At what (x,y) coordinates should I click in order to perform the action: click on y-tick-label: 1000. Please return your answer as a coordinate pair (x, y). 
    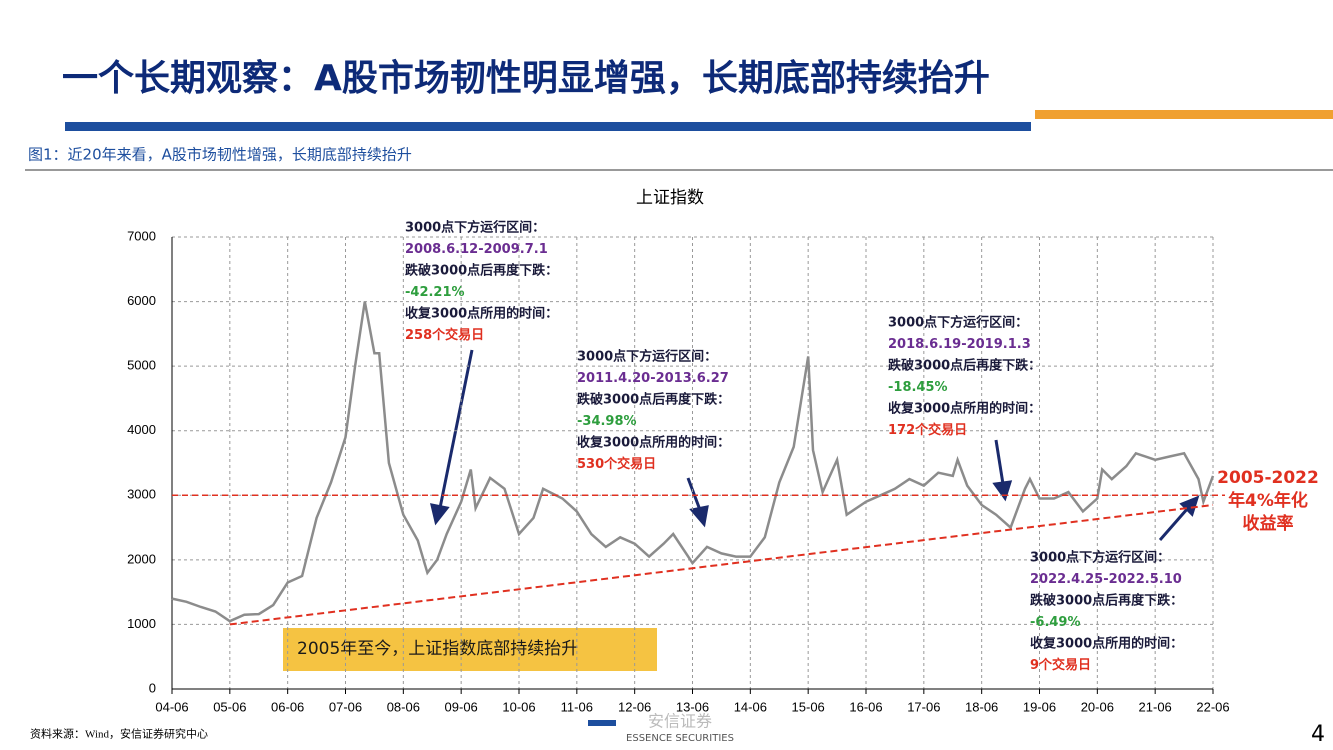
    Looking at the image, I should click on (141, 623).